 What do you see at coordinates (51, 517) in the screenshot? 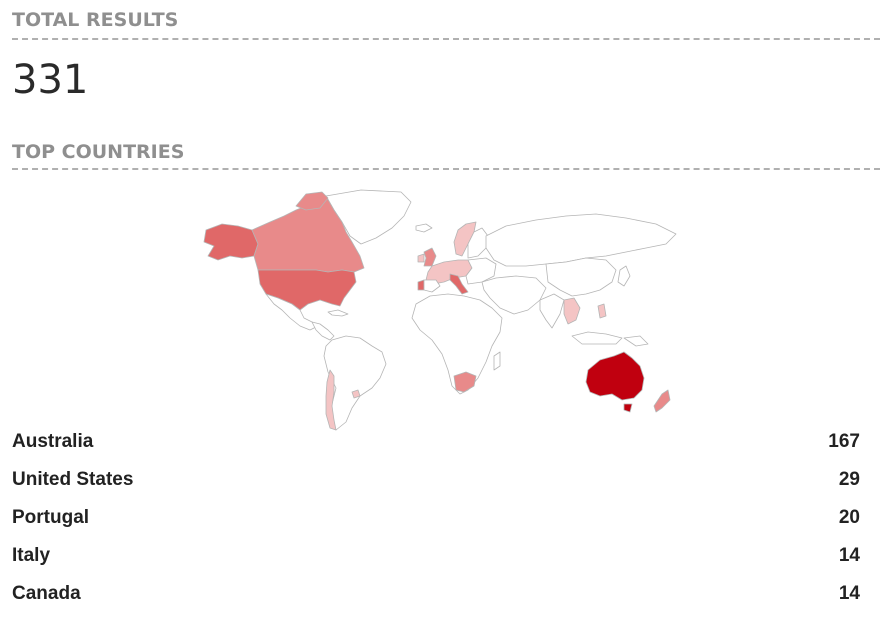
I see `country-name: Portugal` at bounding box center [51, 517].